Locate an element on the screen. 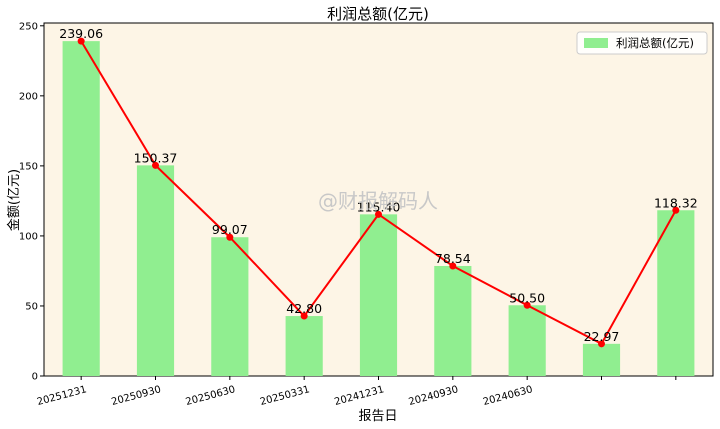 This screenshot has width=720, height=429. data-label: 50.50 is located at coordinates (527, 297).